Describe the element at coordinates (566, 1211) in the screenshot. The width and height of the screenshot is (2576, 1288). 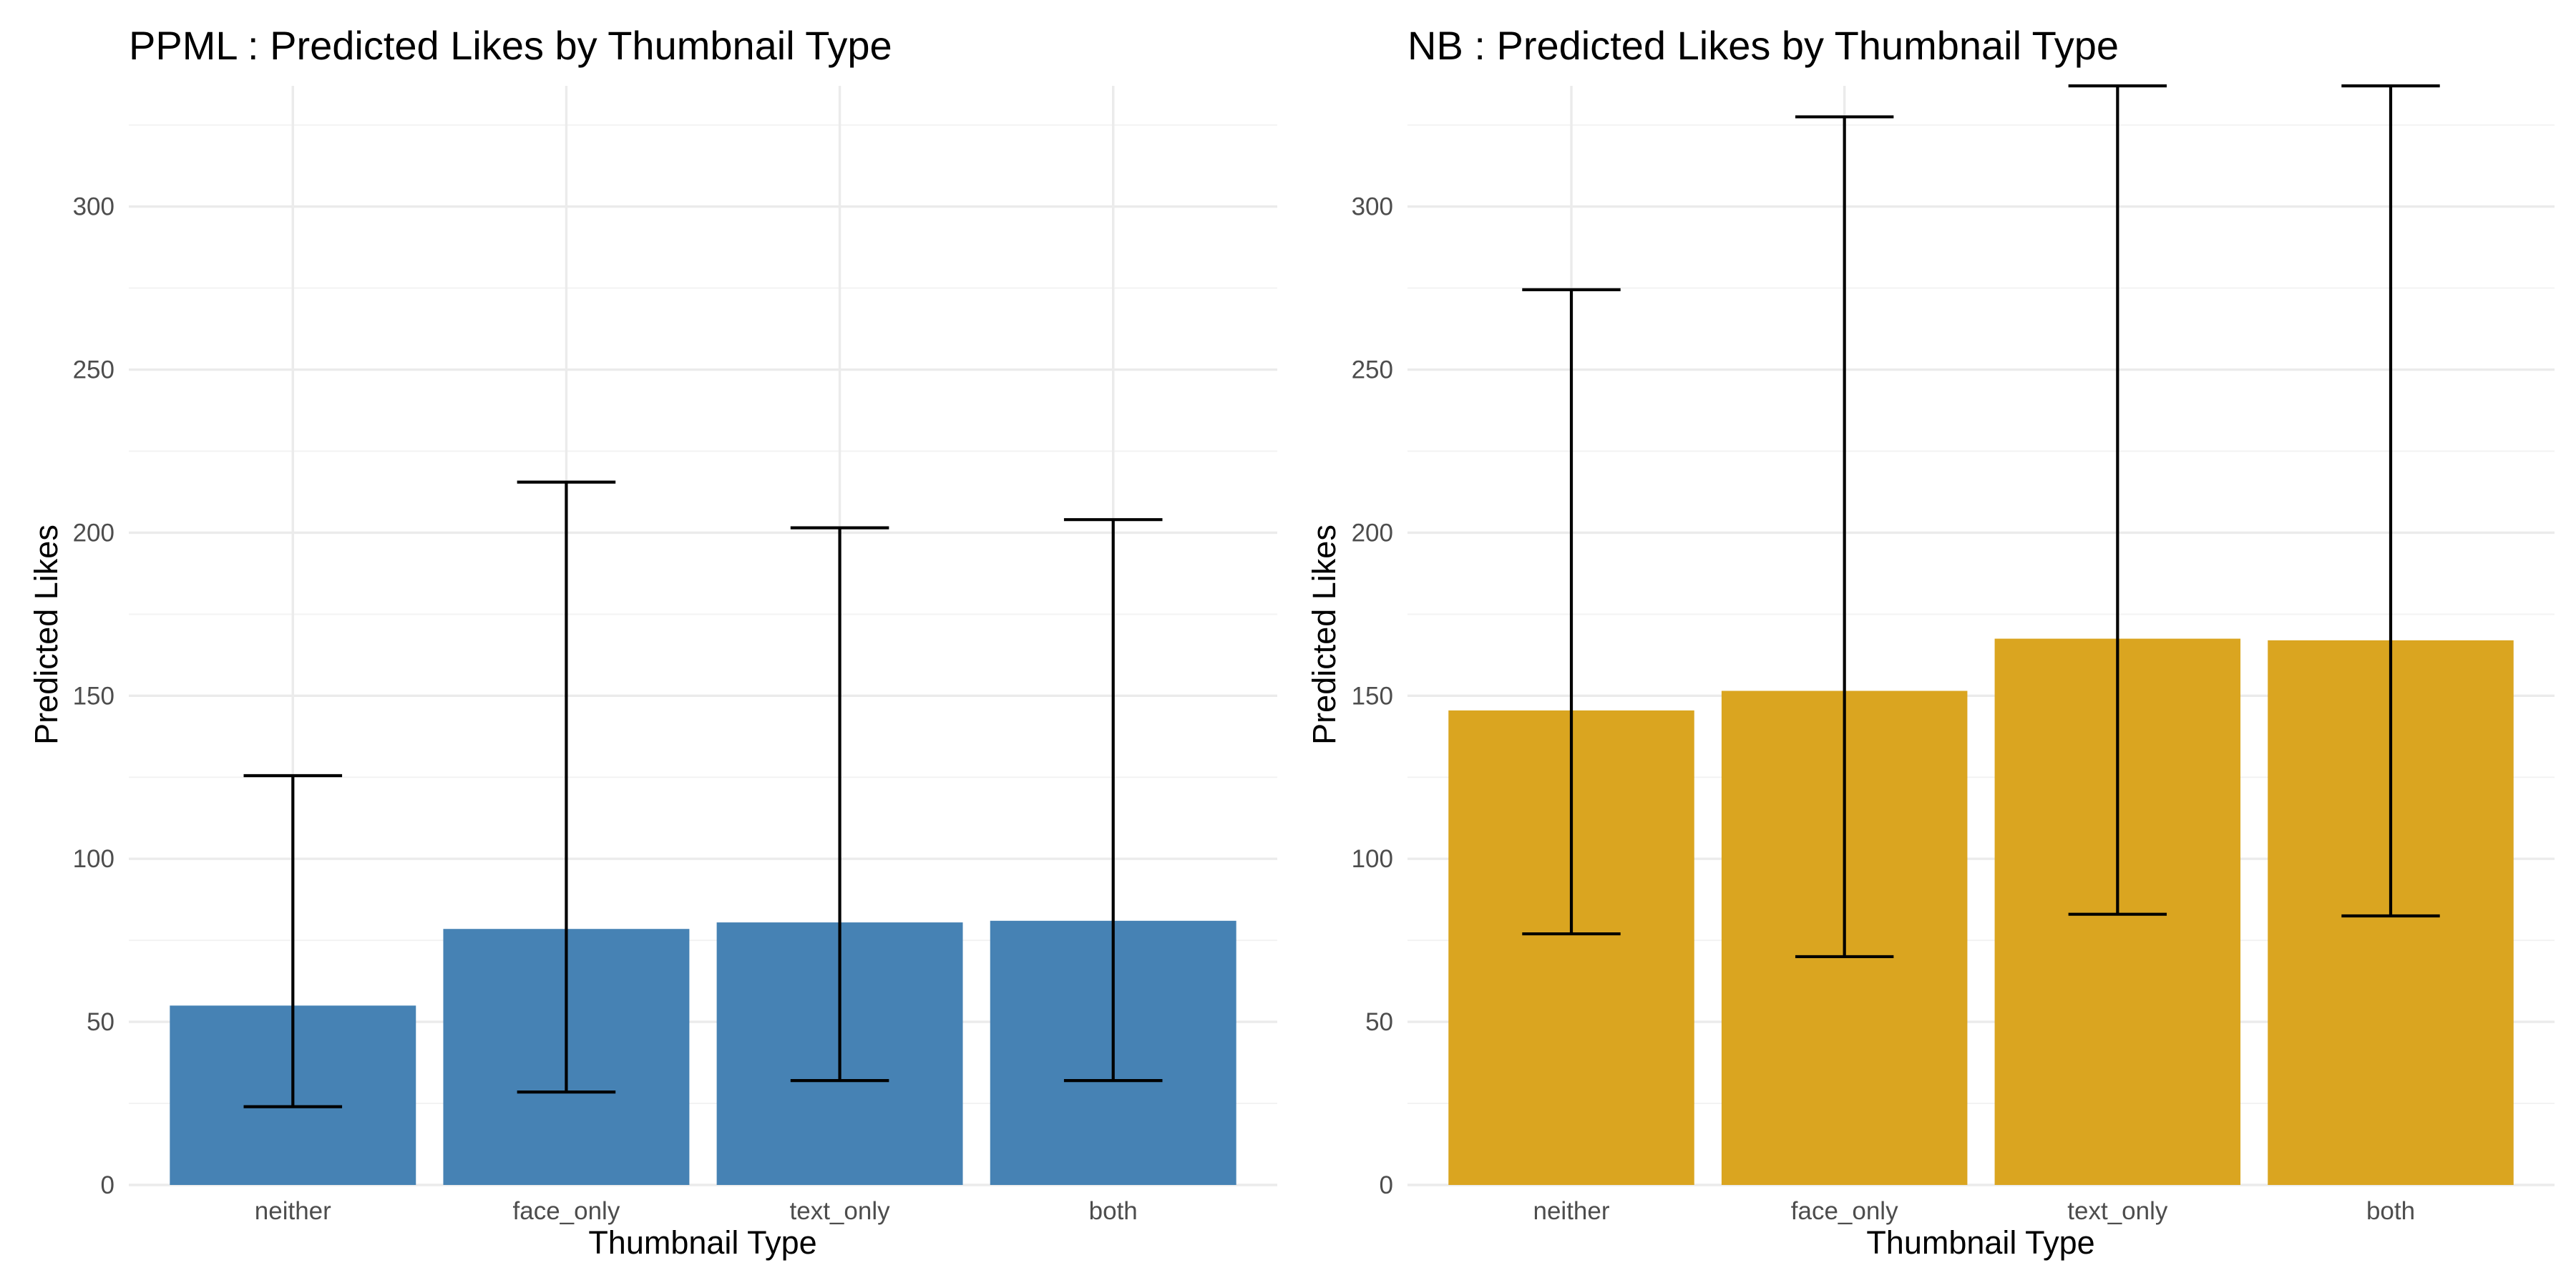
I see `ppml-x-tick-label-face_only: face_only` at that location.